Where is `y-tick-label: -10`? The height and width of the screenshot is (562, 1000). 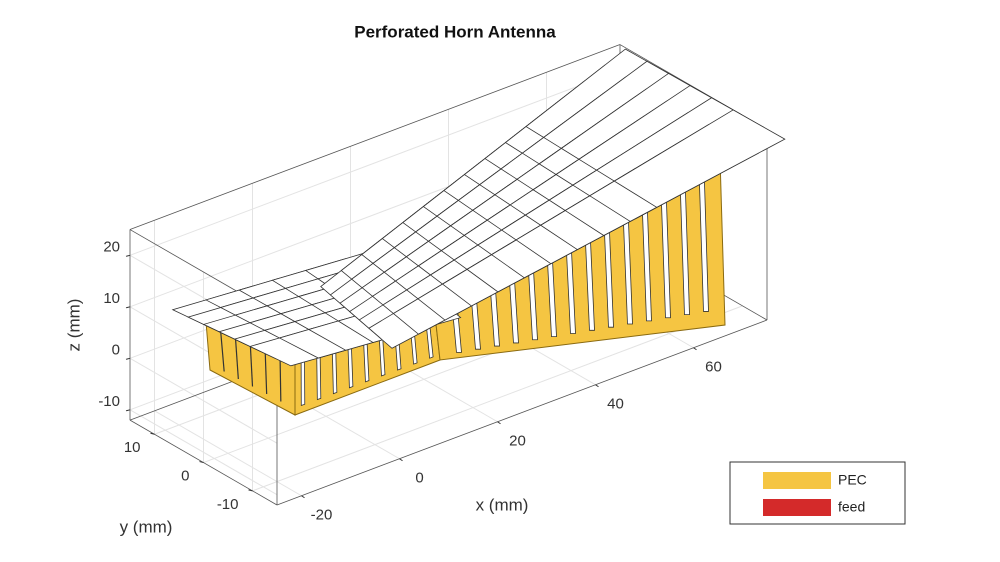 y-tick-label: -10 is located at coordinates (228, 504).